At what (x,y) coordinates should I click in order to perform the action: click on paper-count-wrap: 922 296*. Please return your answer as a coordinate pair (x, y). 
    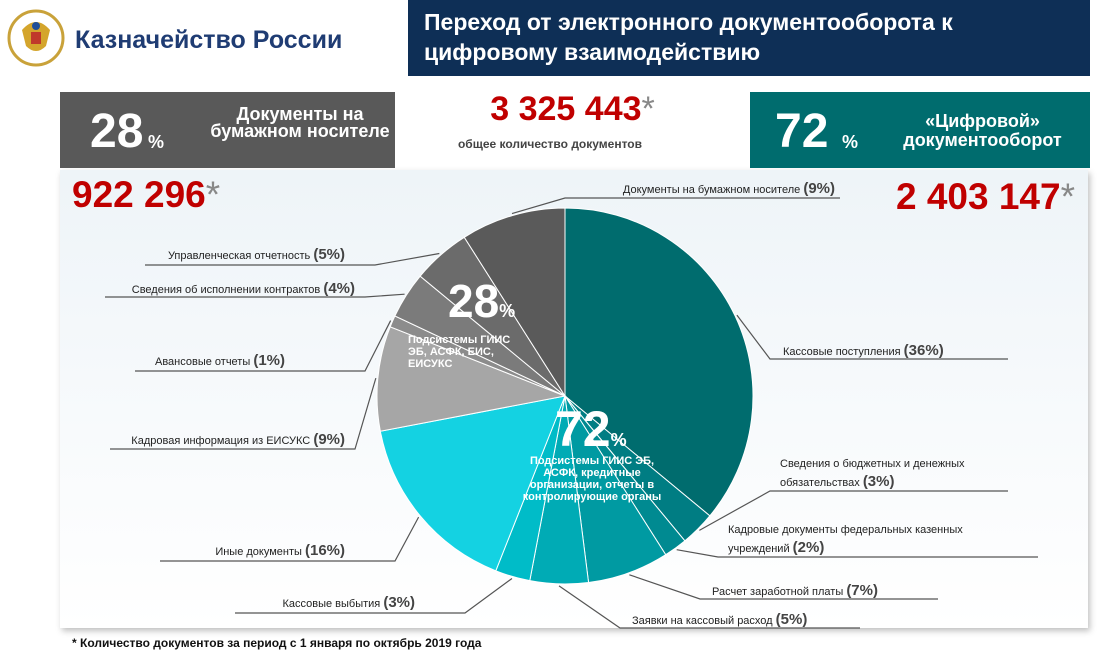
    Looking at the image, I should click on (146, 195).